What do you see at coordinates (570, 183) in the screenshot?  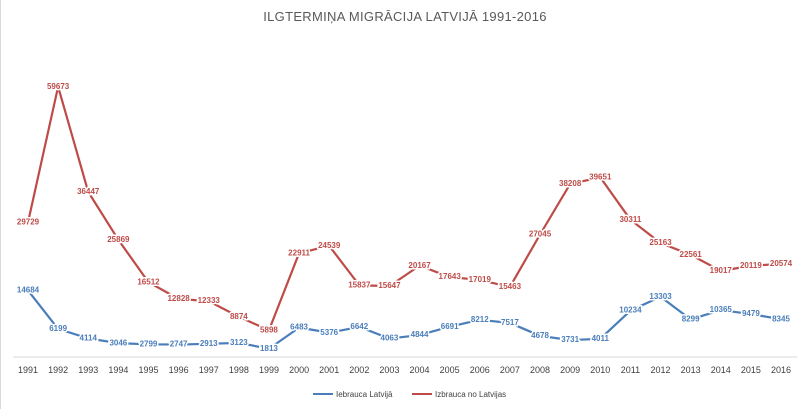 I see `data-label: 38208` at bounding box center [570, 183].